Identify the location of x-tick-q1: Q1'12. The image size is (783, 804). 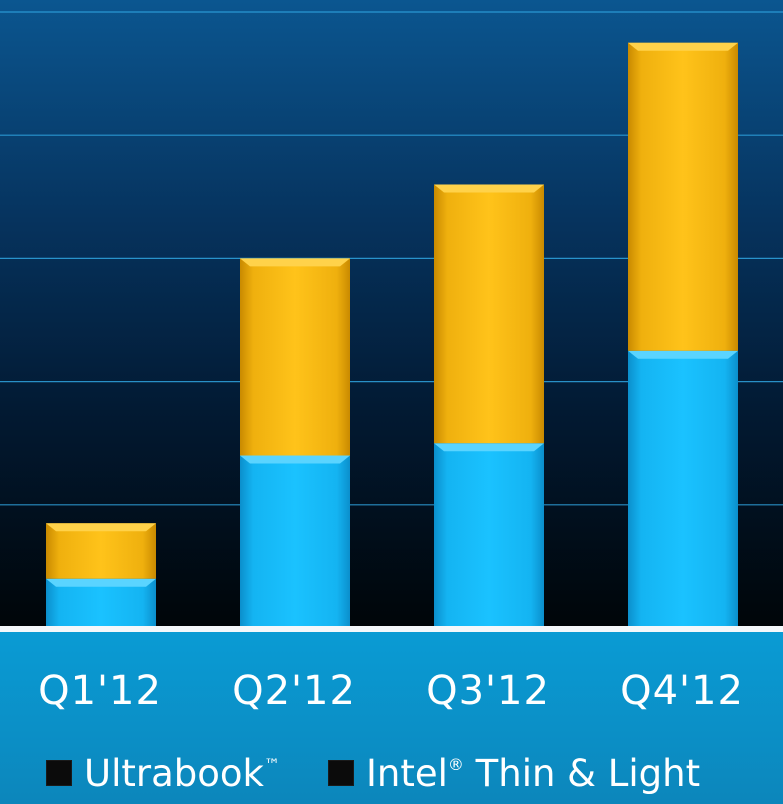
(100, 691).